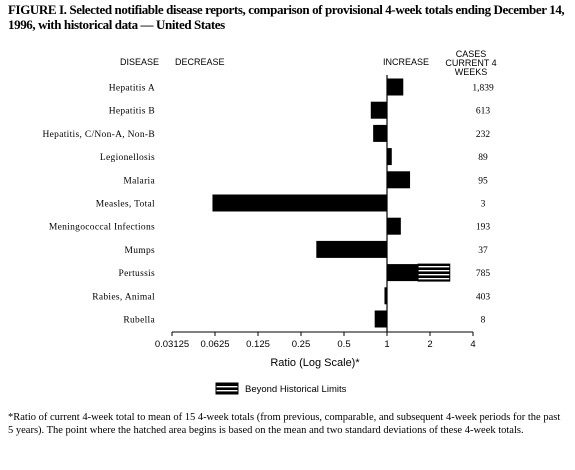 Image resolution: width=575 pixels, height=470 pixels. What do you see at coordinates (227, 388) in the screenshot?
I see `legend-hatch-swatch` at bounding box center [227, 388].